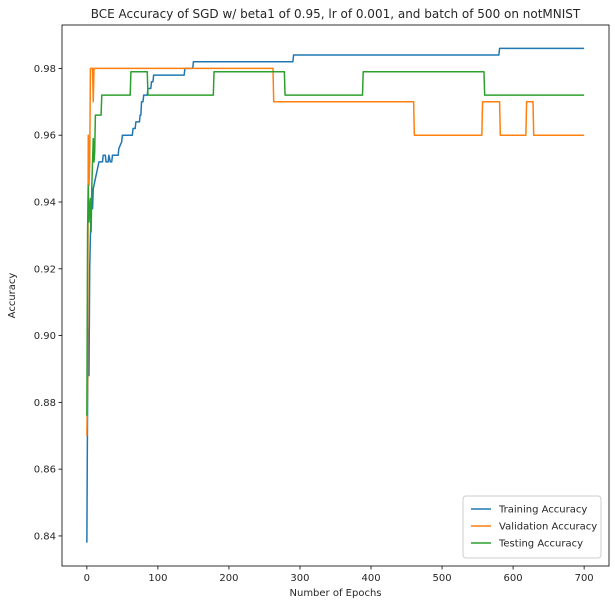  I want to click on x-axis-label: Number of Epochs, so click(336, 593).